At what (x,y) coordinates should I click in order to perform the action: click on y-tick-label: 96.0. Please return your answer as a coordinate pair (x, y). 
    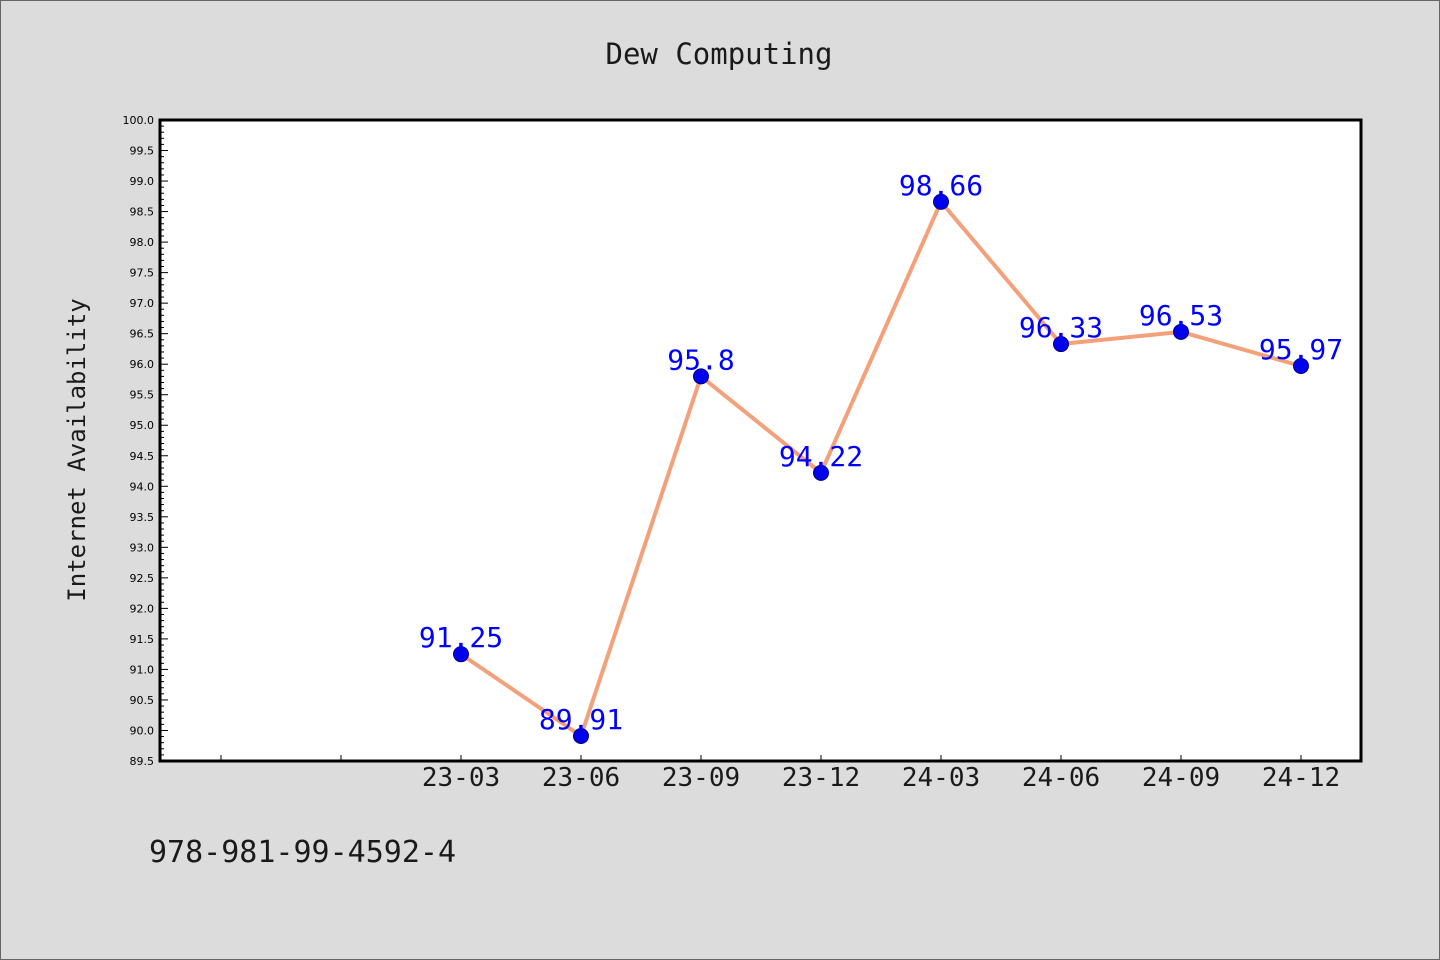
    Looking at the image, I should click on (142, 364).